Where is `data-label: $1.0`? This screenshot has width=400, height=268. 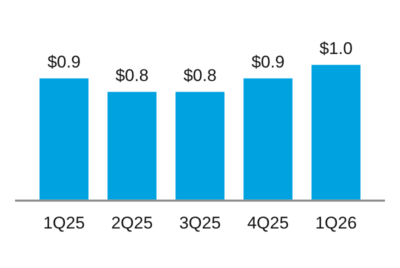
data-label: $1.0 is located at coordinates (336, 48).